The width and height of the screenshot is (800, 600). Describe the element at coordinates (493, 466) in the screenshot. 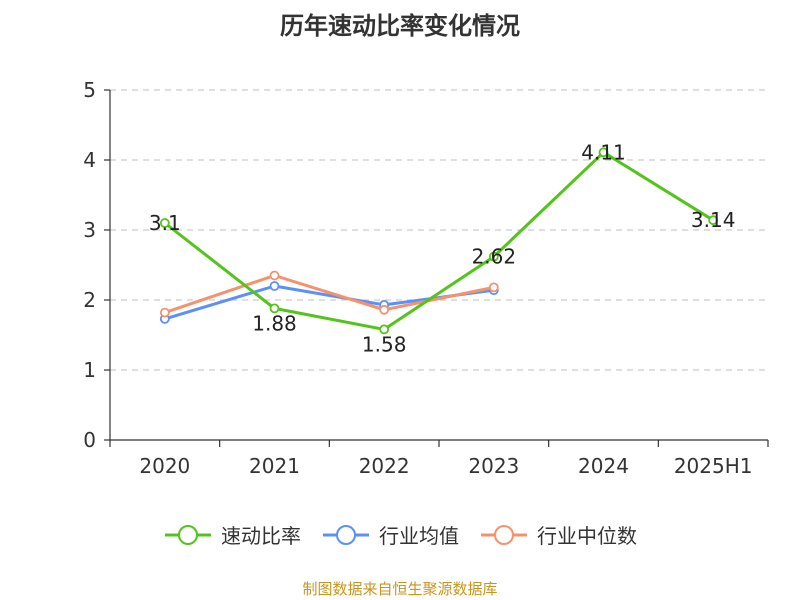

I see `x-tick-label: 2023` at that location.